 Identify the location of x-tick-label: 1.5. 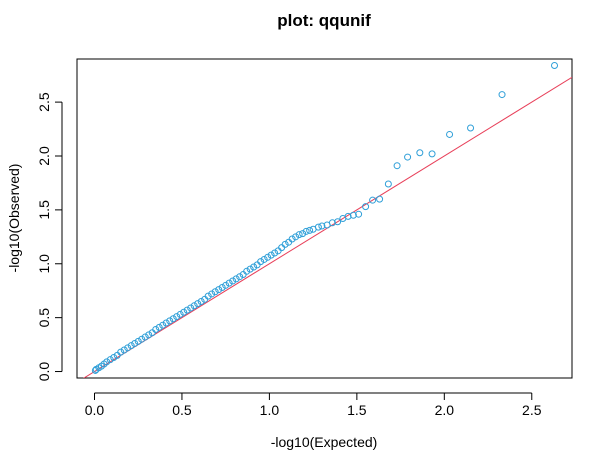
(357, 410).